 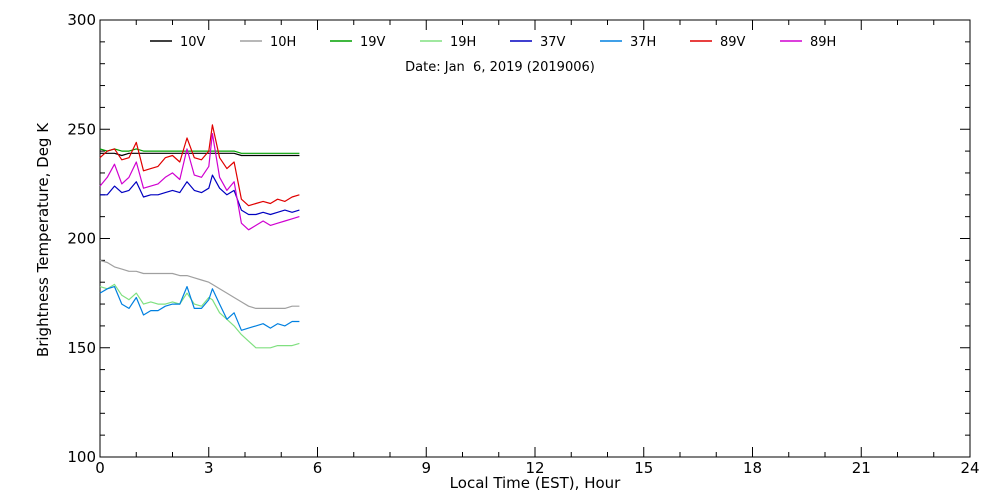 I want to click on y-tick-label: 150, so click(x=81, y=348).